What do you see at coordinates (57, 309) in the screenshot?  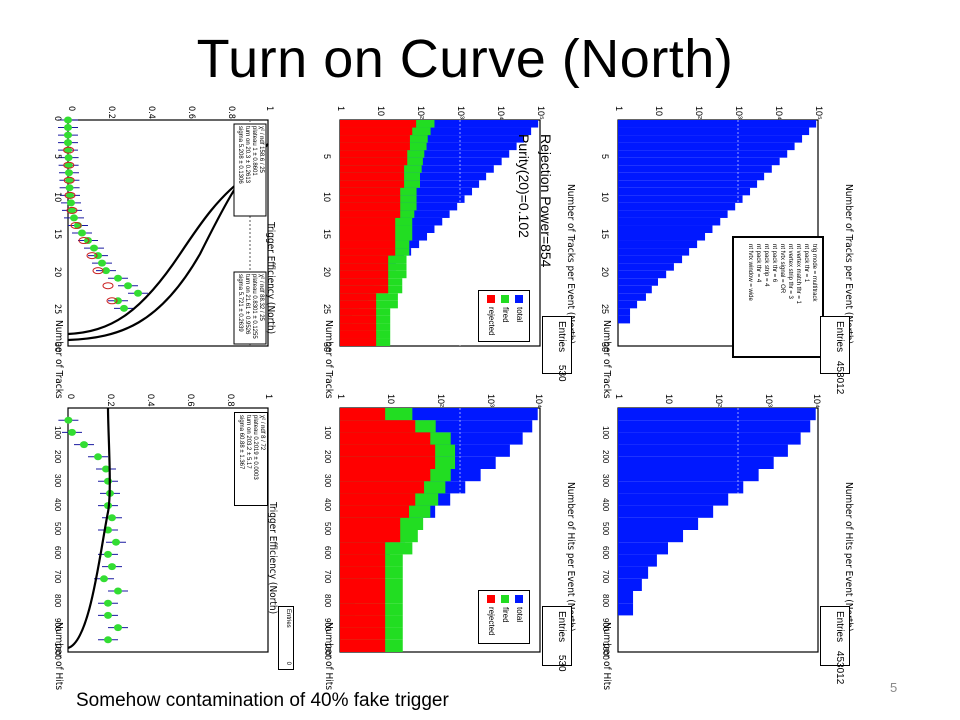 I see `xtick: 25` at bounding box center [57, 309].